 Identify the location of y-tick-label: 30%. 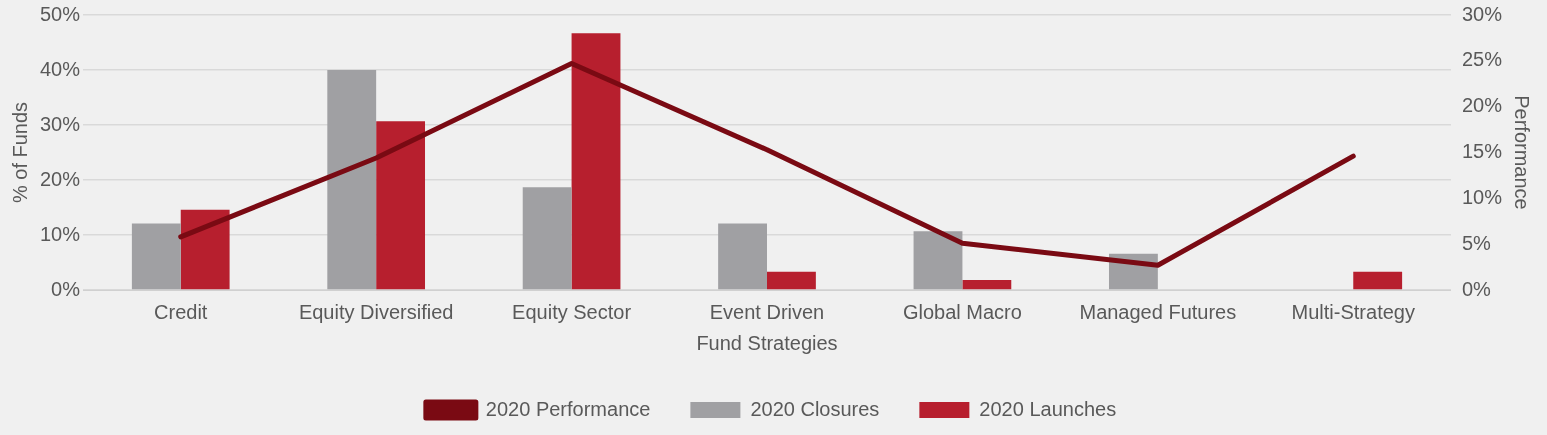
(60, 123).